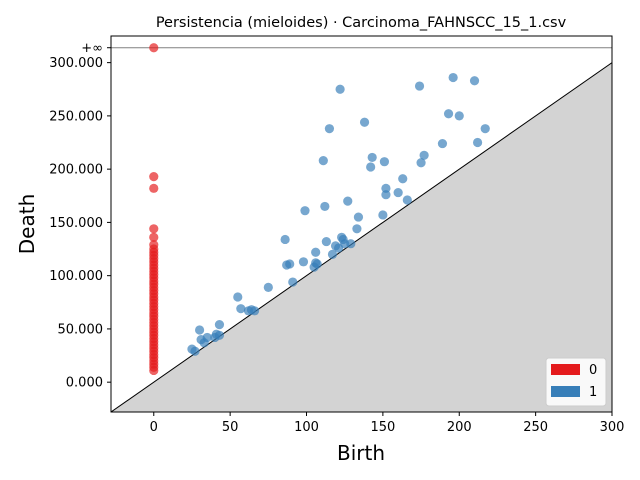  What do you see at coordinates (382, 427) in the screenshot?
I see `x-tick-label: 150` at bounding box center [382, 427].